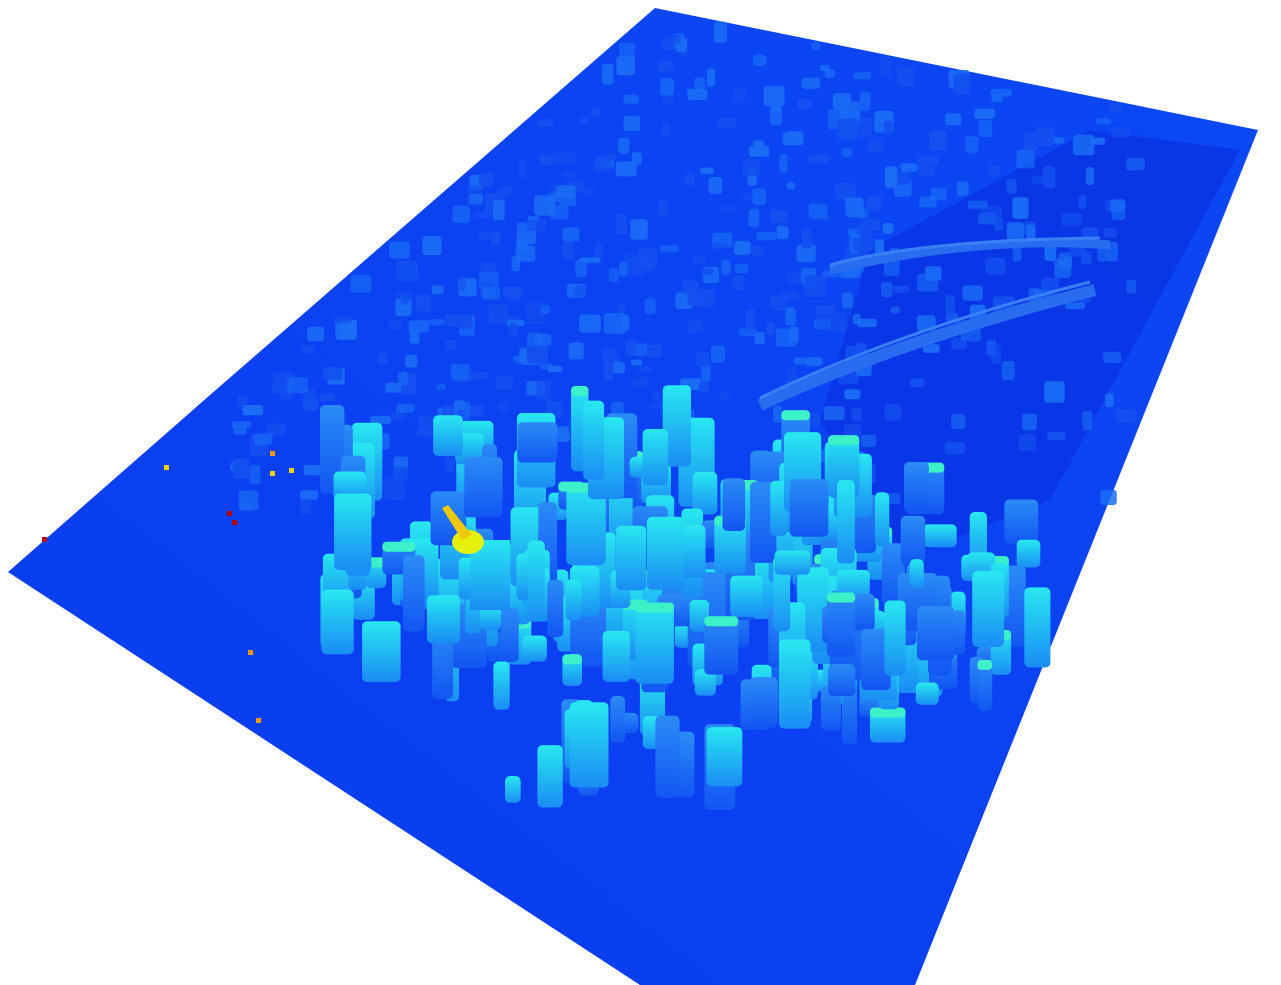 The image size is (1281, 985). I want to click on outlier-points, so click(168, 587).